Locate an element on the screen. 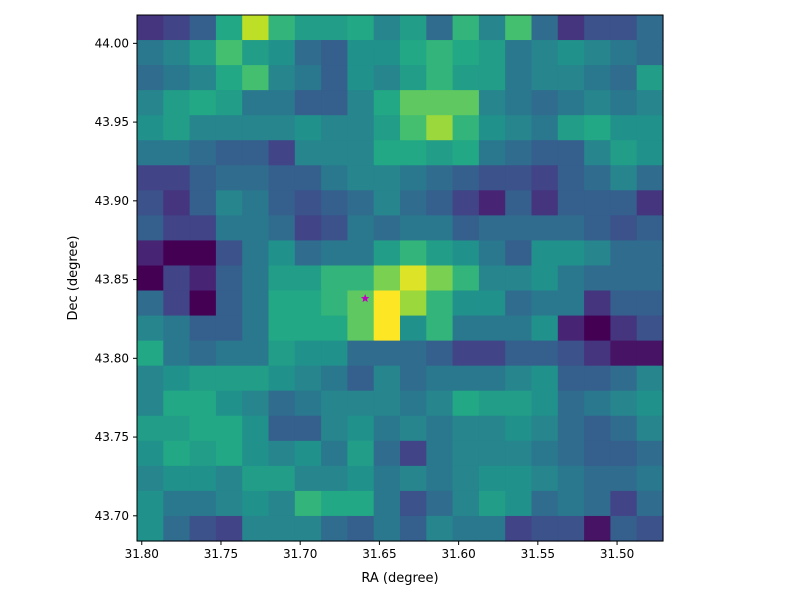 The height and width of the screenshot is (600, 800). y-tick-label: 43.95 is located at coordinates (112, 122).